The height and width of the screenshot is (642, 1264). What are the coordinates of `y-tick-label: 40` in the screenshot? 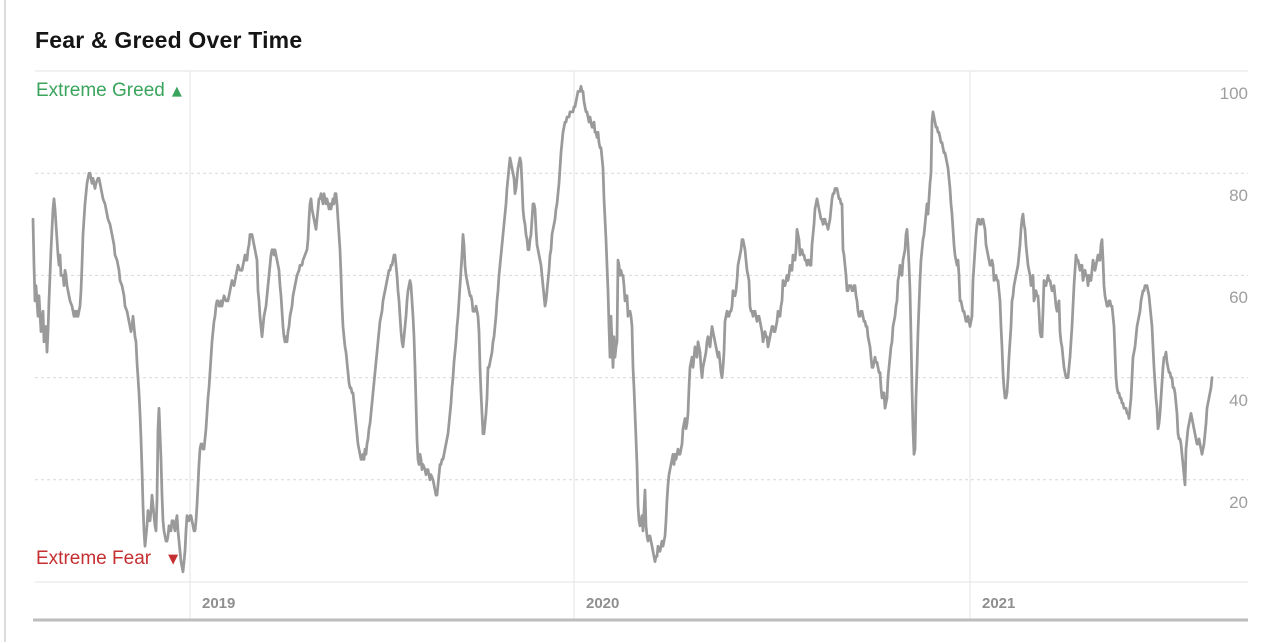 It's located at (1238, 400).